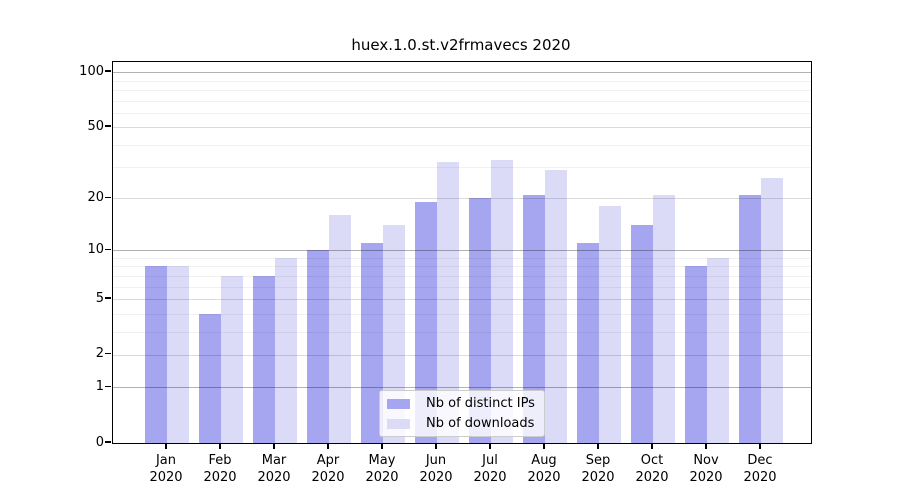 The image size is (900, 500). Describe the element at coordinates (534, 318) in the screenshot. I see `bar-distinct-ips-aug` at that location.